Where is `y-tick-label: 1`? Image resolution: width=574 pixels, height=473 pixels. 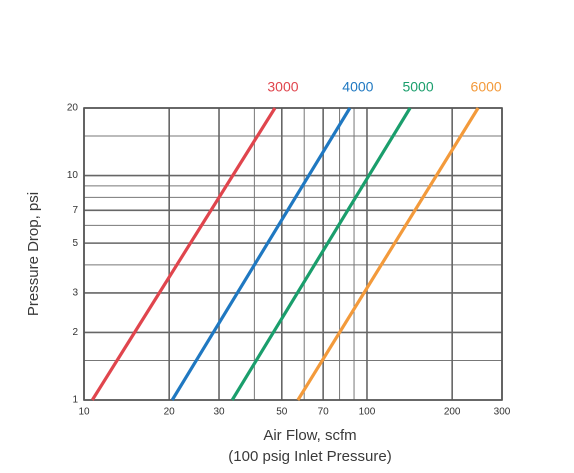 y-tick-label: 1 is located at coordinates (75, 400).